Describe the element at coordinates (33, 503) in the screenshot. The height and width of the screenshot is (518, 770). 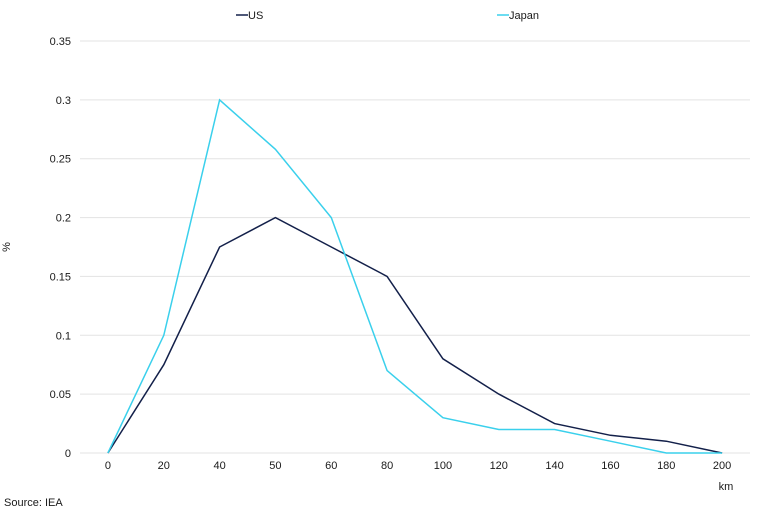
I see `source-note: Source: IEA` at that location.